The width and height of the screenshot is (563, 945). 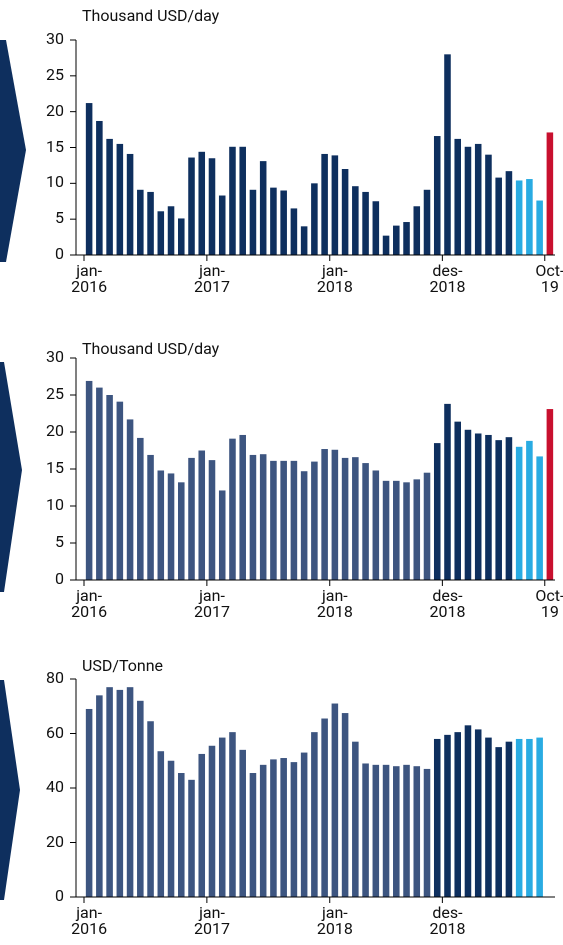 I want to click on axis-unit: USD/Tonne, so click(x=123, y=665).